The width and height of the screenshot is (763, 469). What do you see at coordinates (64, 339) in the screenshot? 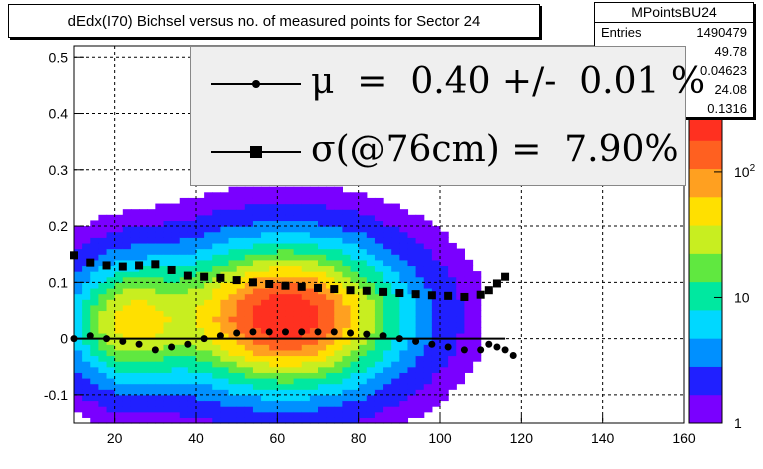
I see `y-tick-label: 0` at bounding box center [64, 339].